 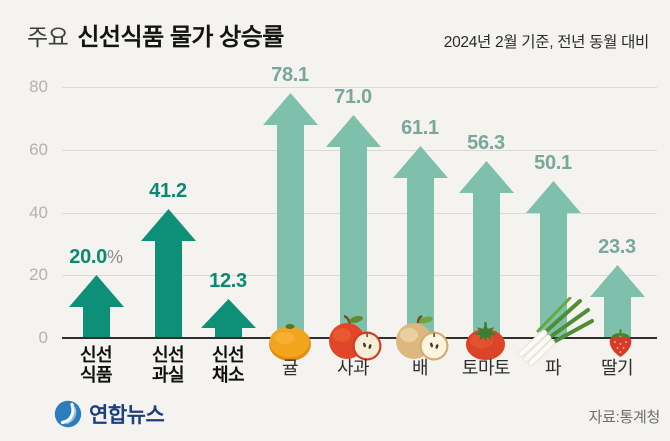 I want to click on apple-icon, so click(x=354, y=338).